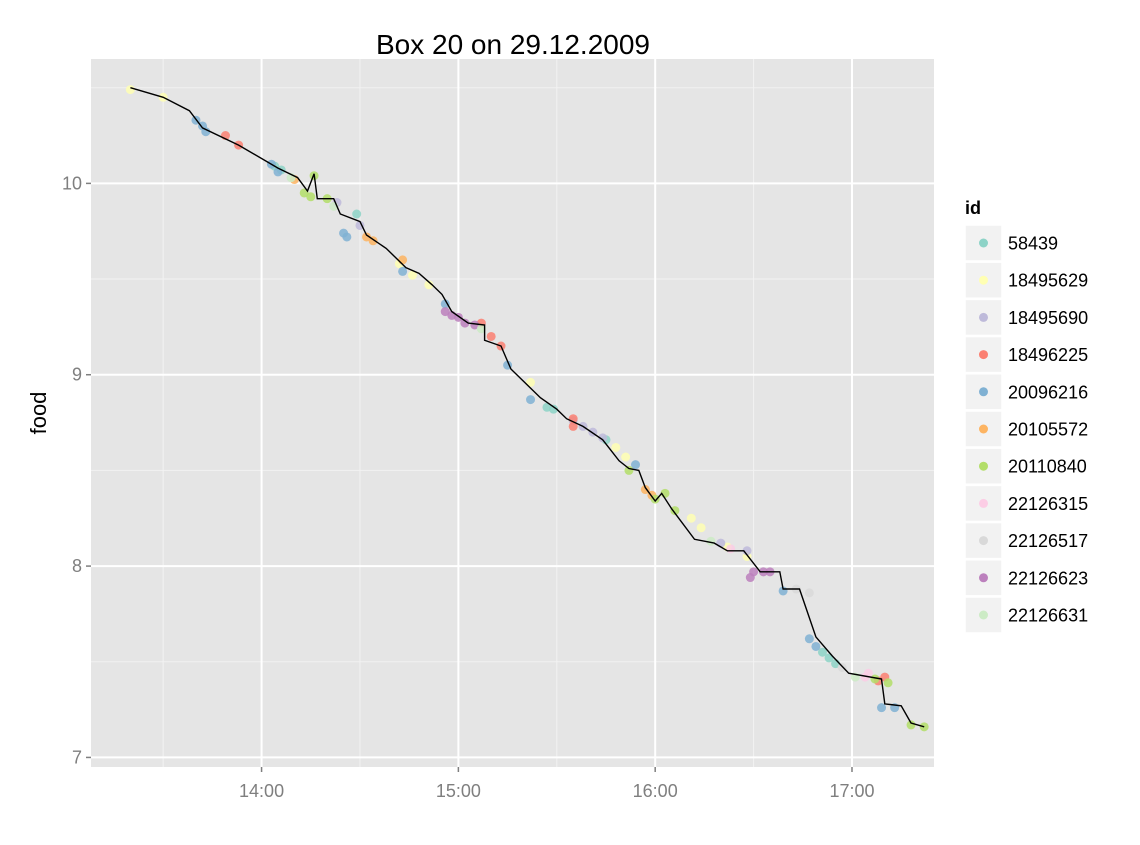  I want to click on legend-item: 18496225, so click(1026, 354).